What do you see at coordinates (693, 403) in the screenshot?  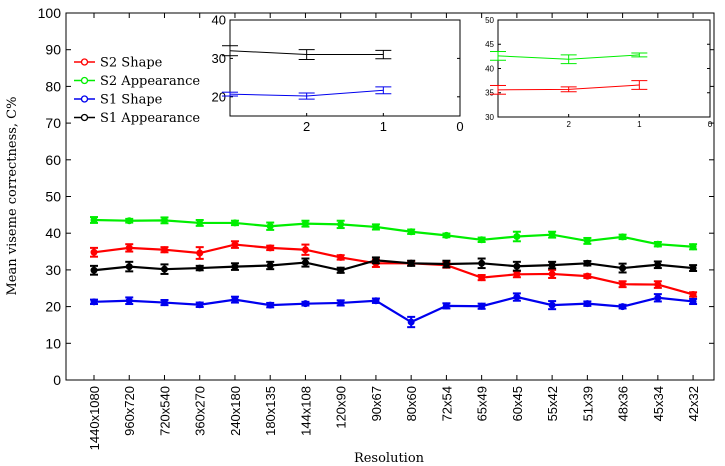 I see `main-x-tick-label: 42x32` at bounding box center [693, 403].